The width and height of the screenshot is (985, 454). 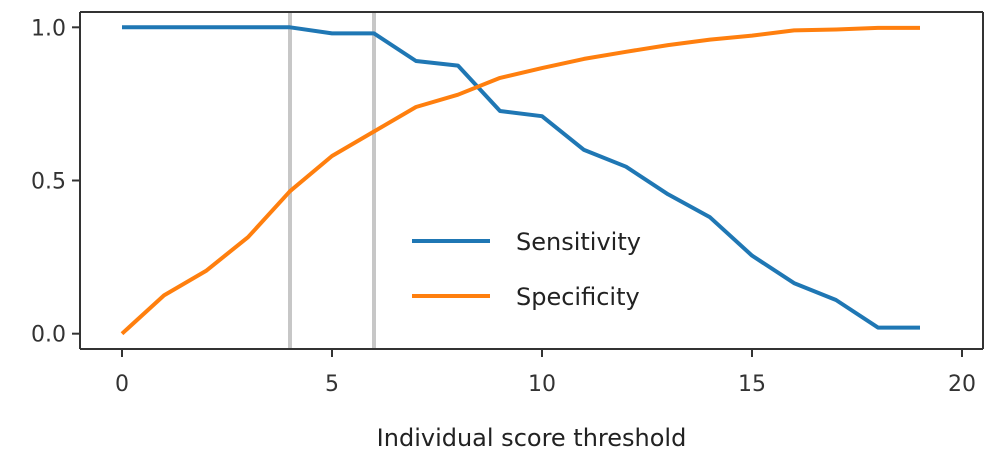 I want to click on y-tick-label: 0.0, so click(x=48, y=335).